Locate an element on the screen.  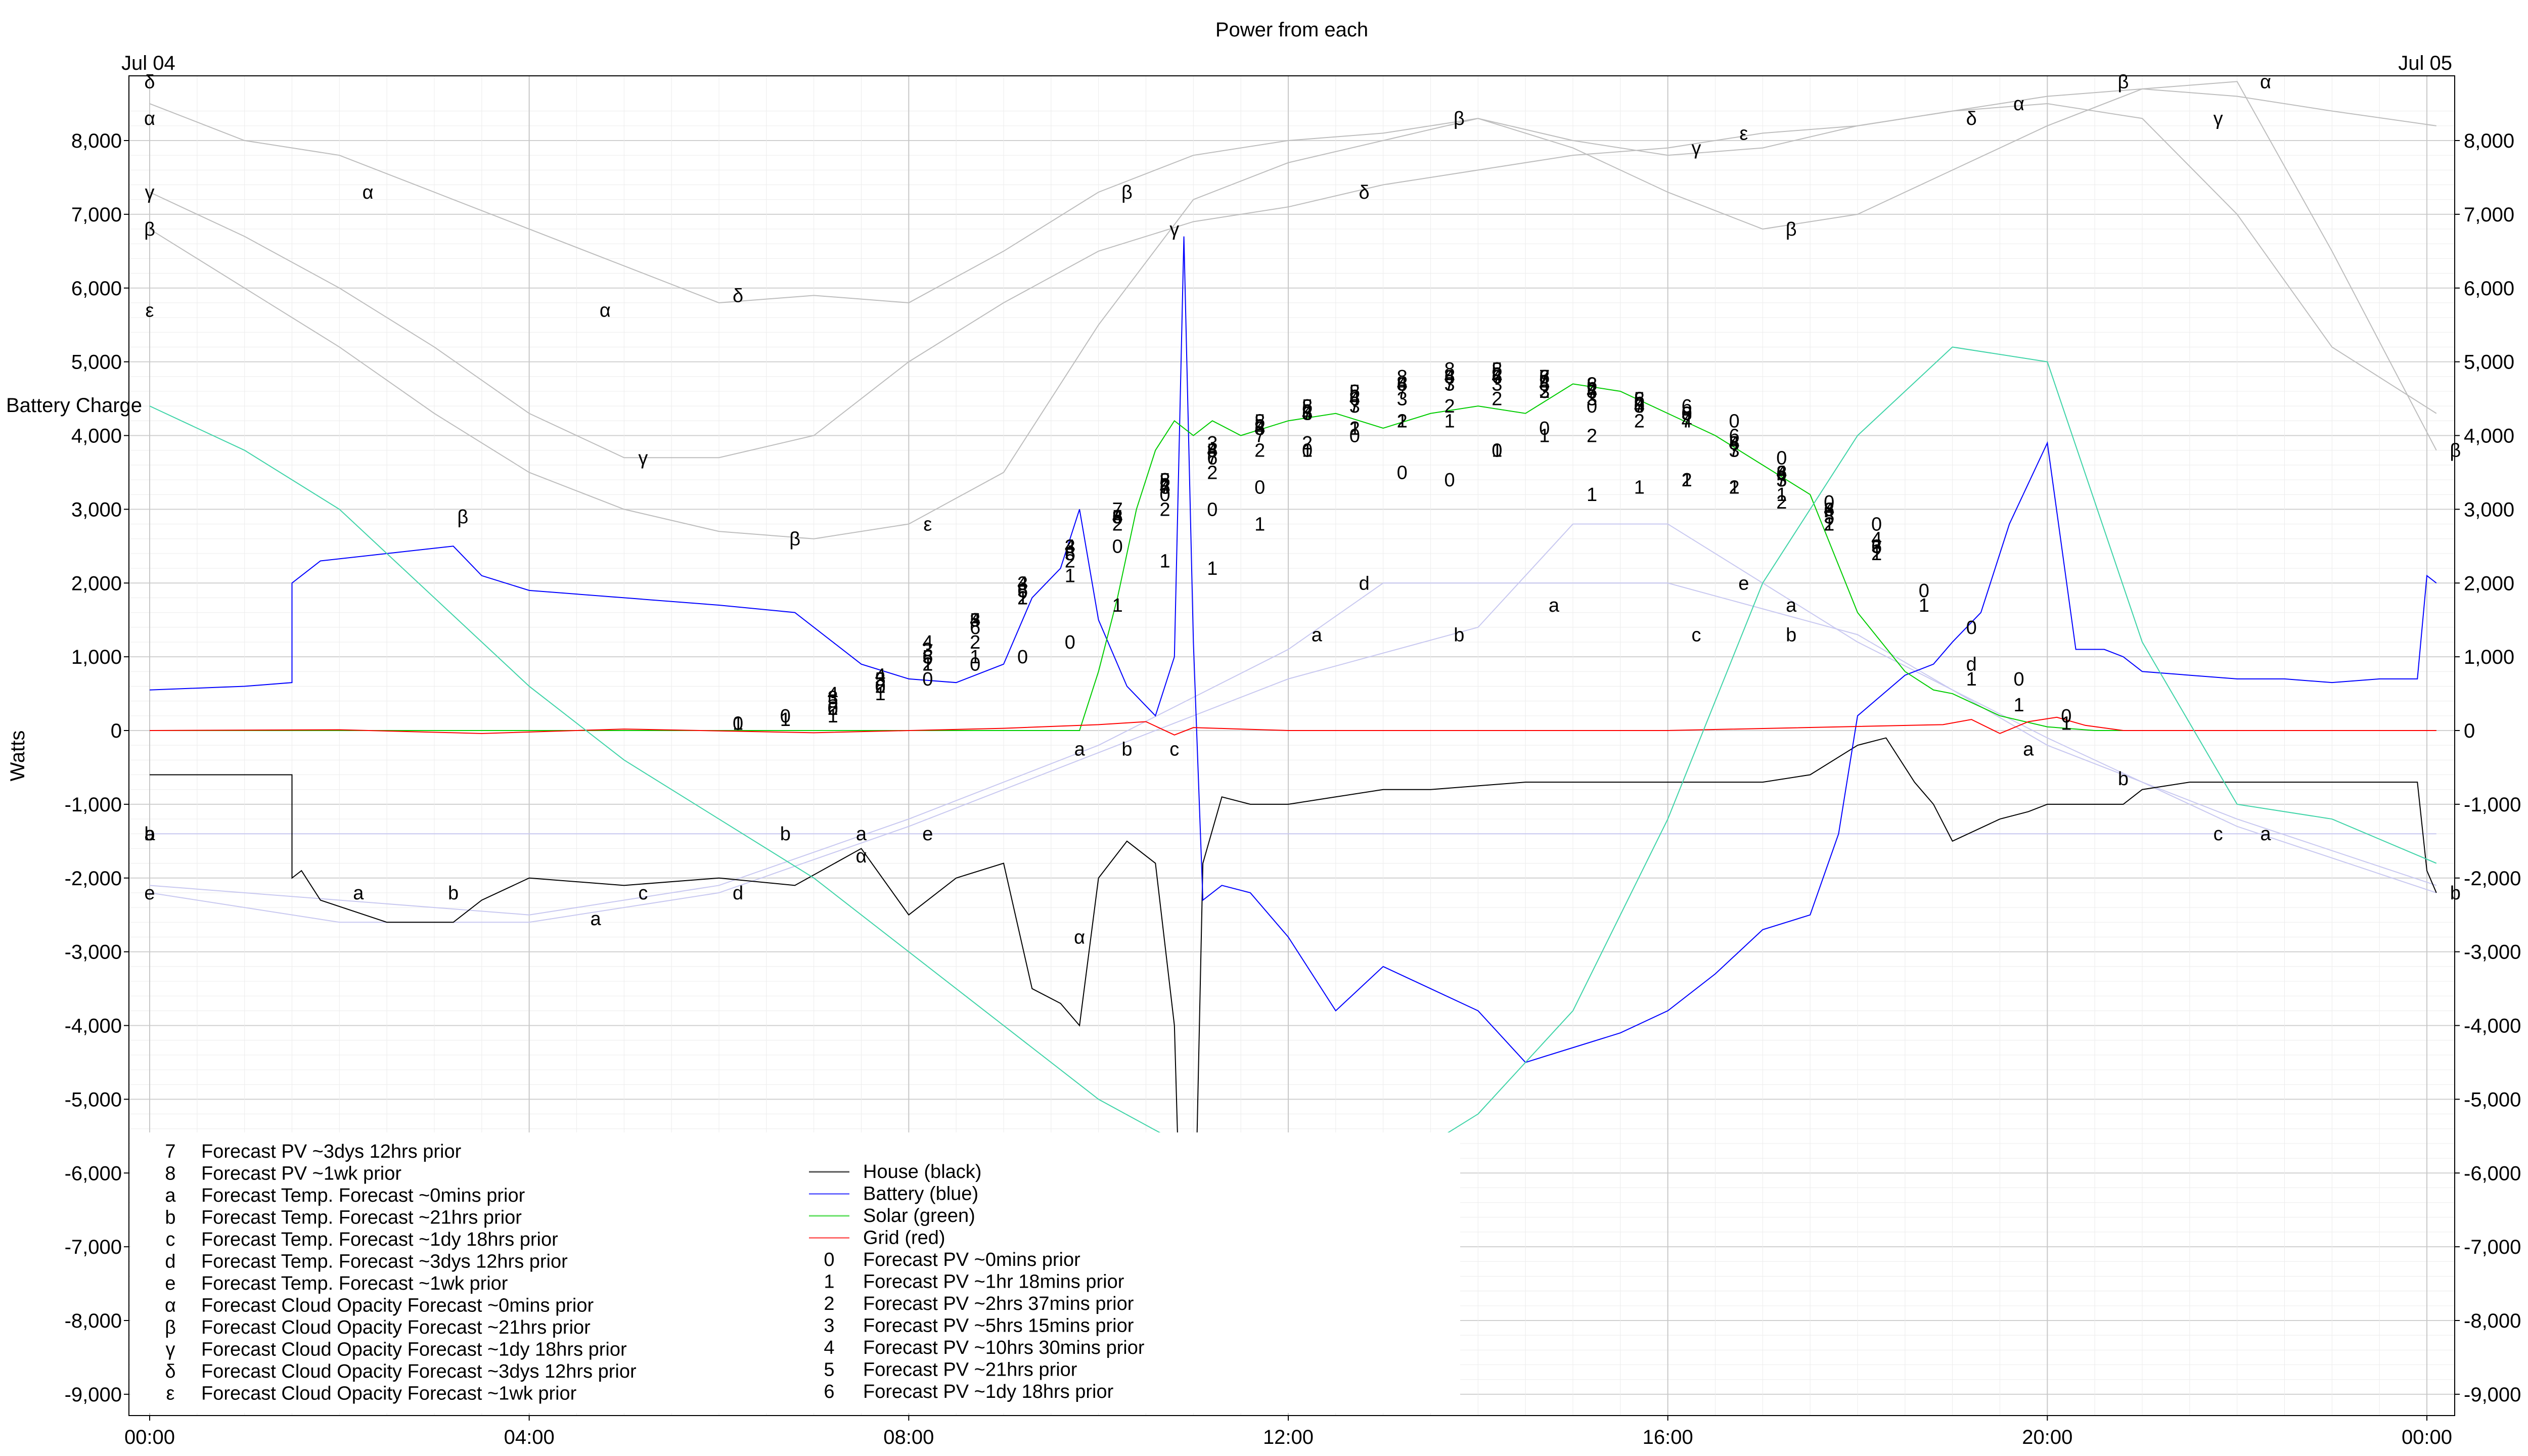
y-tick-label-left: -8,000 is located at coordinates (94, 1321).